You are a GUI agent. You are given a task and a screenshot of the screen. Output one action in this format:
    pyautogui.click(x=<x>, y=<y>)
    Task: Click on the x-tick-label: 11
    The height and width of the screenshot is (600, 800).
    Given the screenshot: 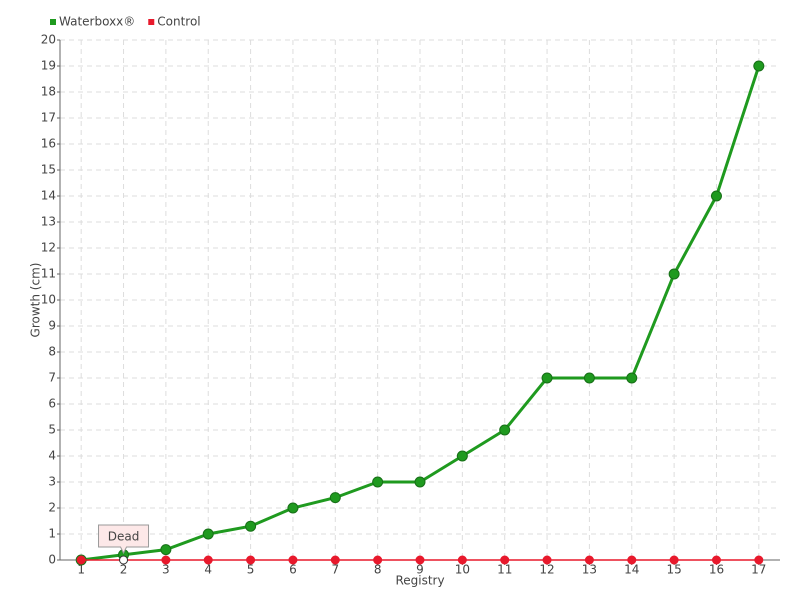 What is the action you would take?
    pyautogui.click(x=504, y=570)
    